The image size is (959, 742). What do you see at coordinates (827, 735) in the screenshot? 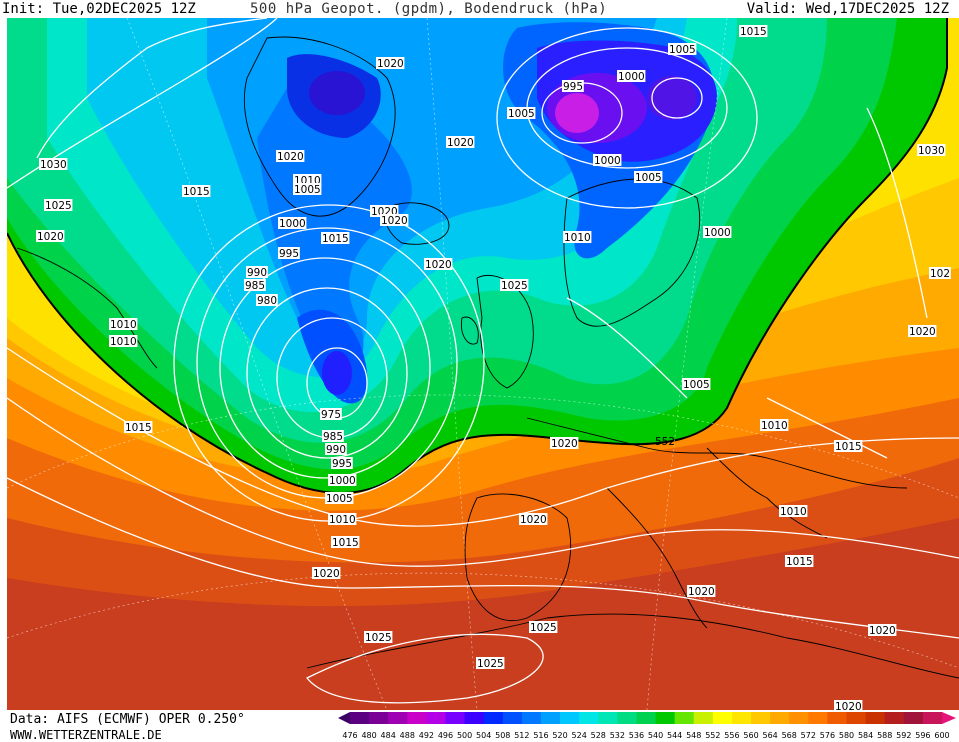
I see `colorbar-label: 576` at bounding box center [827, 735].